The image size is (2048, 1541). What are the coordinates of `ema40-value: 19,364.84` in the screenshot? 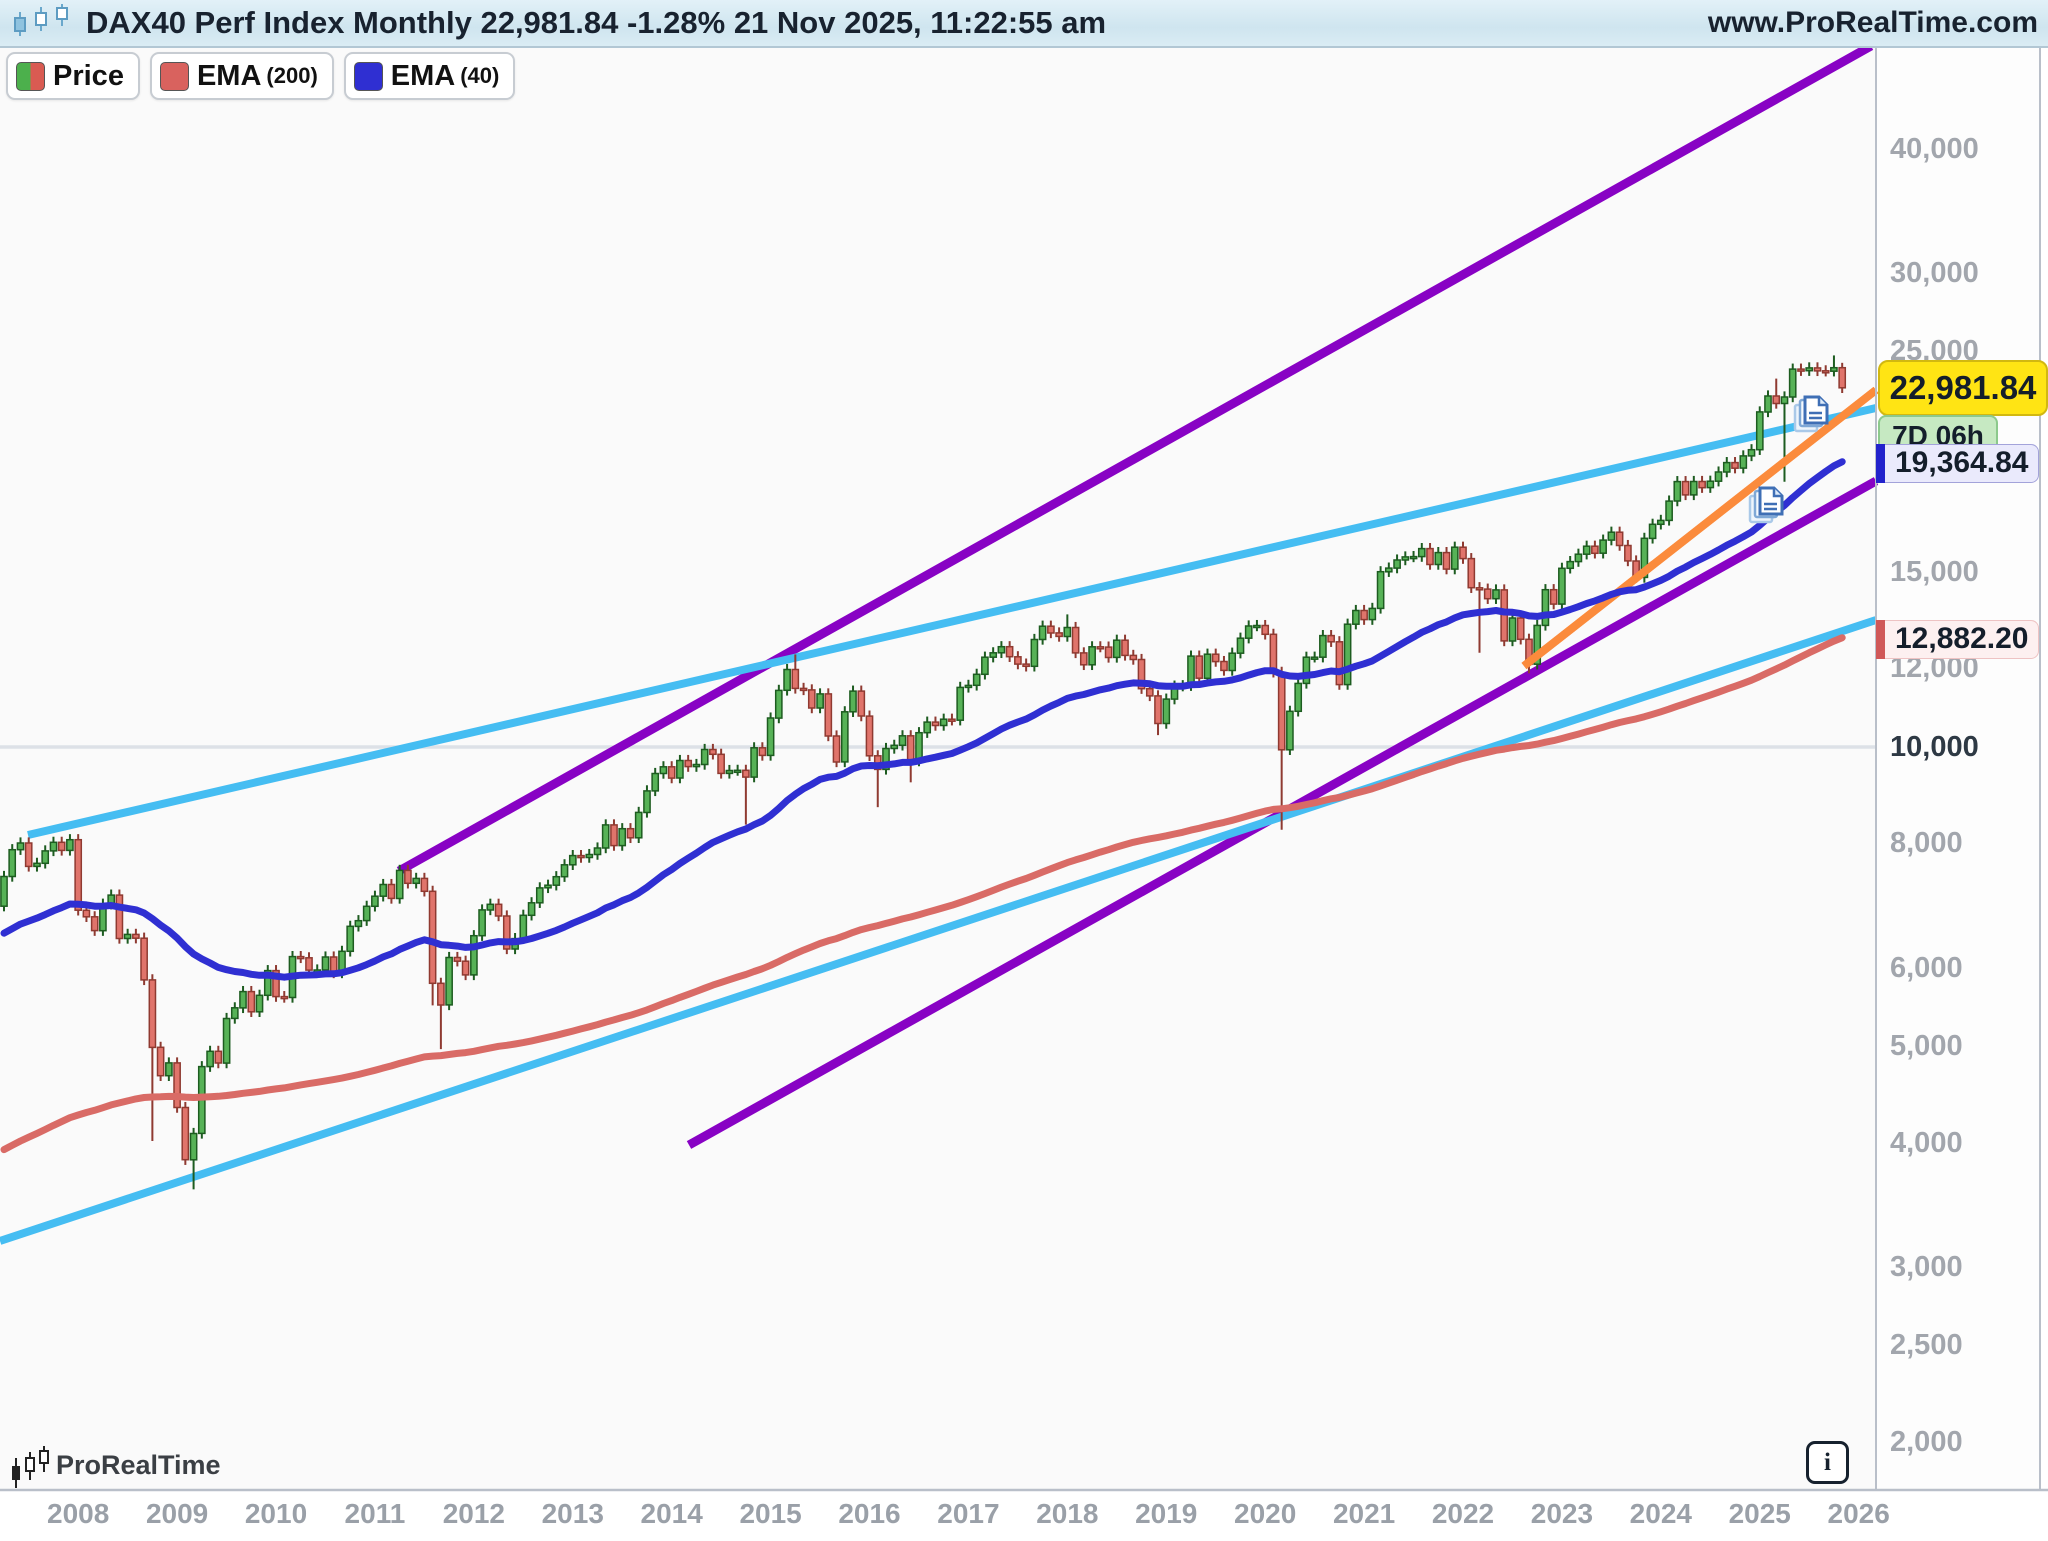 It's located at (1962, 463).